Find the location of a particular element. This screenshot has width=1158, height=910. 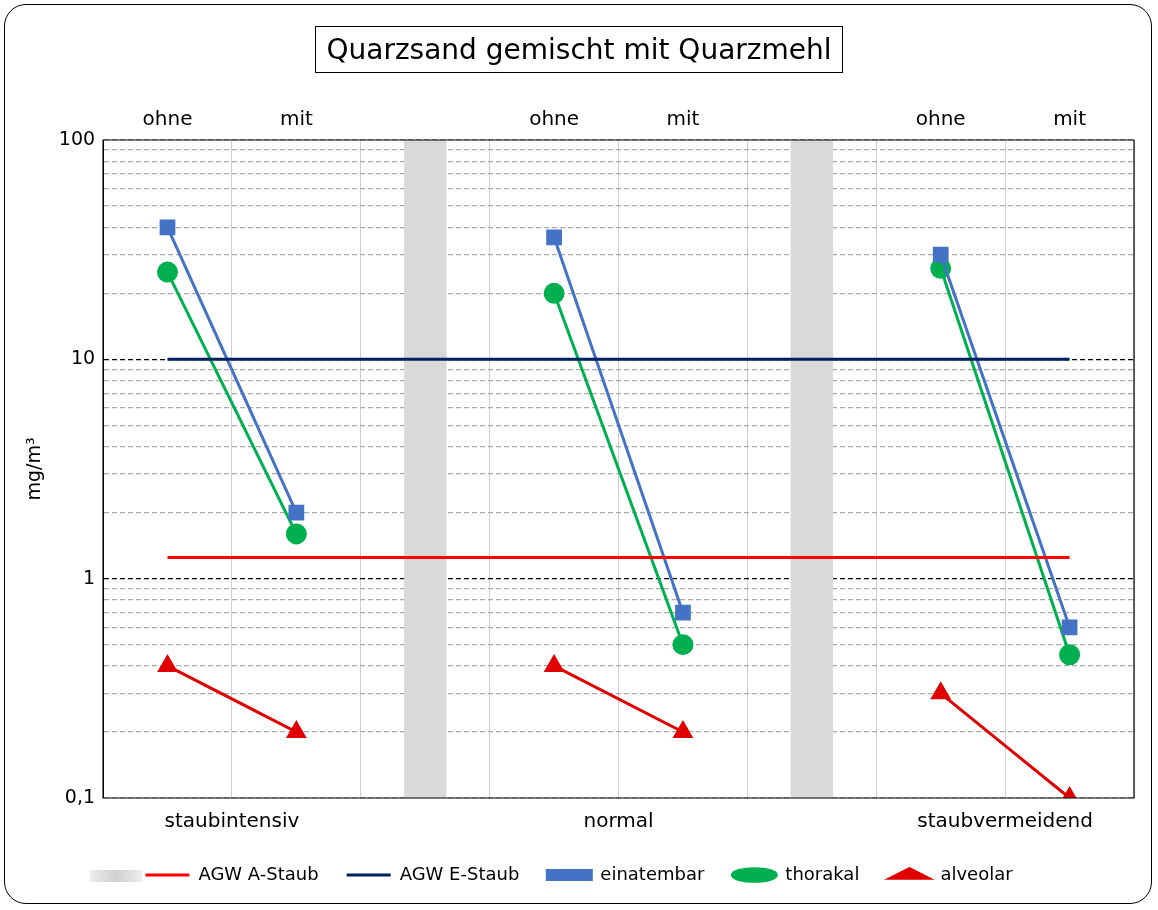

text: normal is located at coordinates (618, 820).